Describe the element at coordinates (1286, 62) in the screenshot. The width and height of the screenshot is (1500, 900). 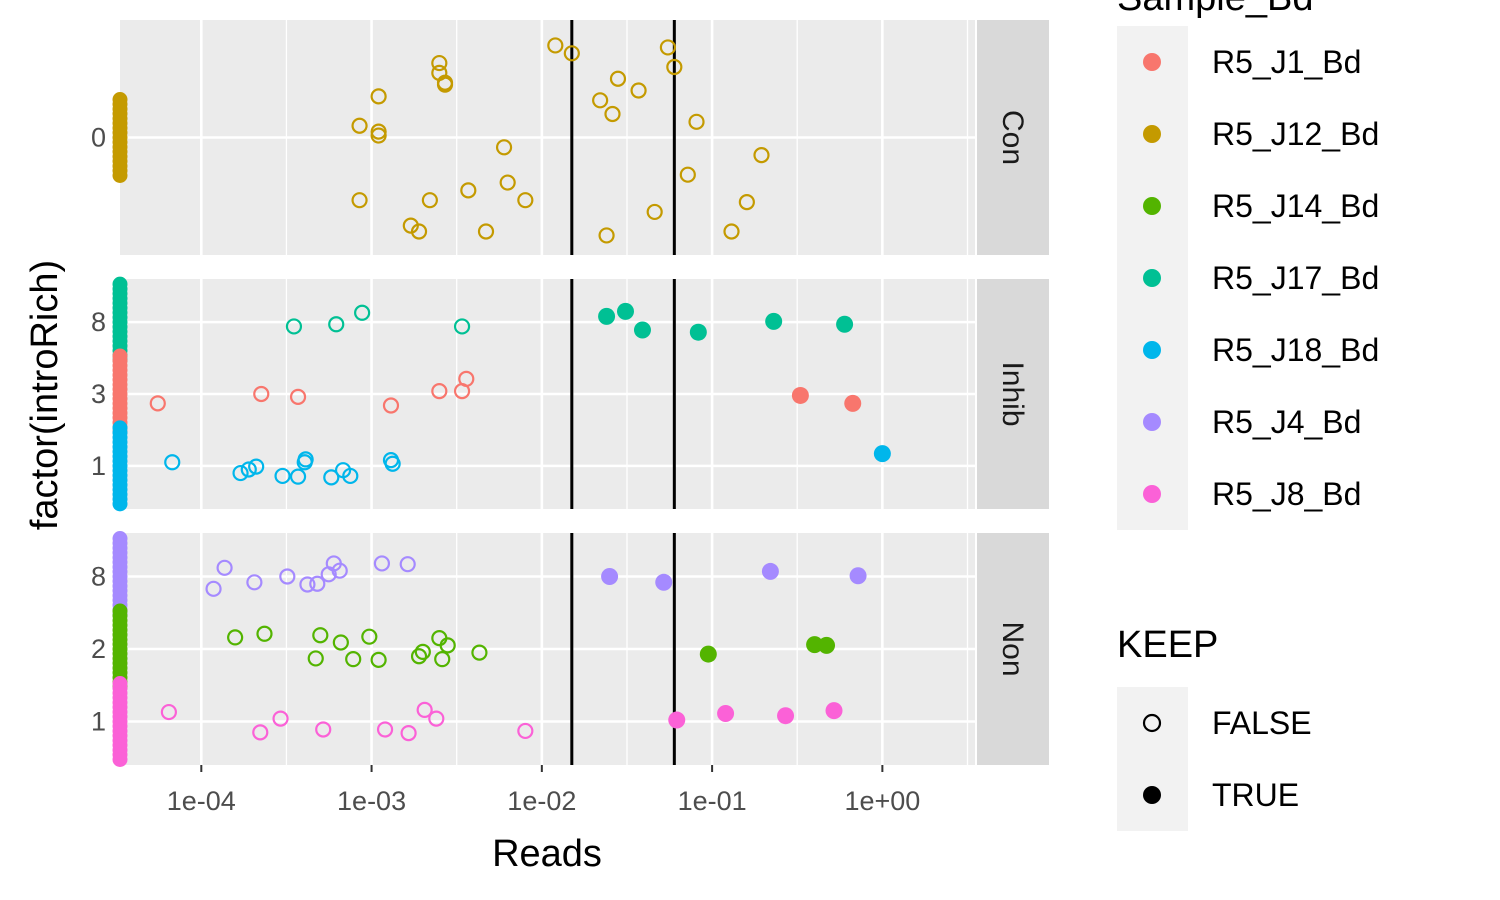
I see `legend-label: R5_J1_Bd` at that location.